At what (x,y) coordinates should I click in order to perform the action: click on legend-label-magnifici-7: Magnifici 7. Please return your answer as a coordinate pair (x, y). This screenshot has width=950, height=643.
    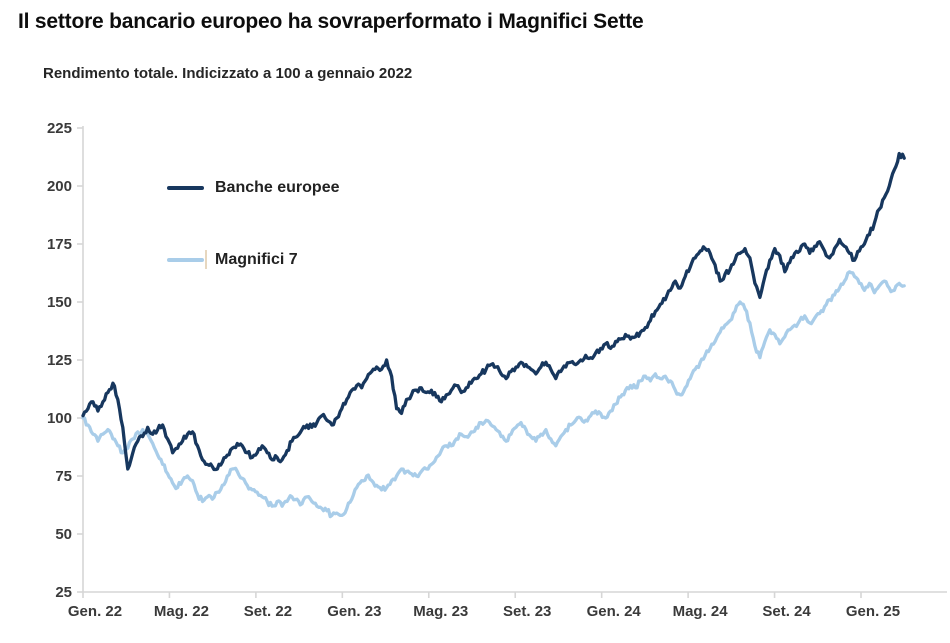
    Looking at the image, I should click on (256, 259).